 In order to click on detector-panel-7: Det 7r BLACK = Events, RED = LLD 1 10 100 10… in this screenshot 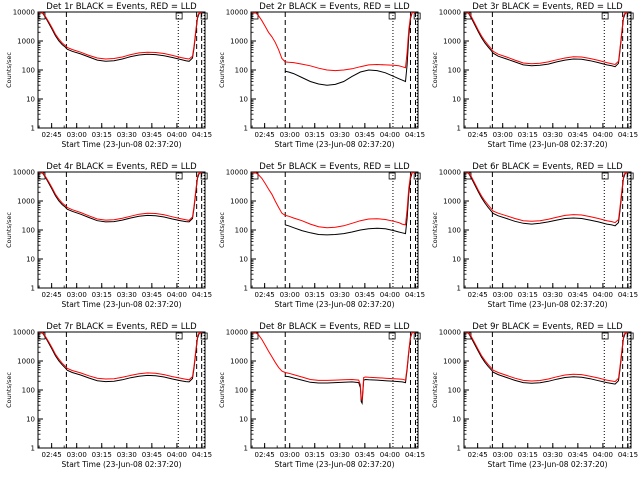, I will do `click(108, 395)`.